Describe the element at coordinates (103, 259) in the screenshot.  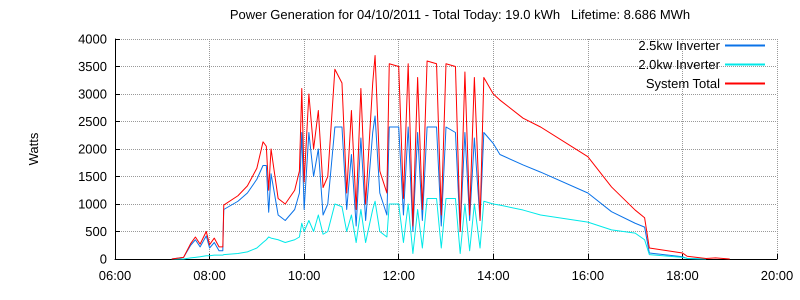
I see `y-tick-label: 0` at that location.